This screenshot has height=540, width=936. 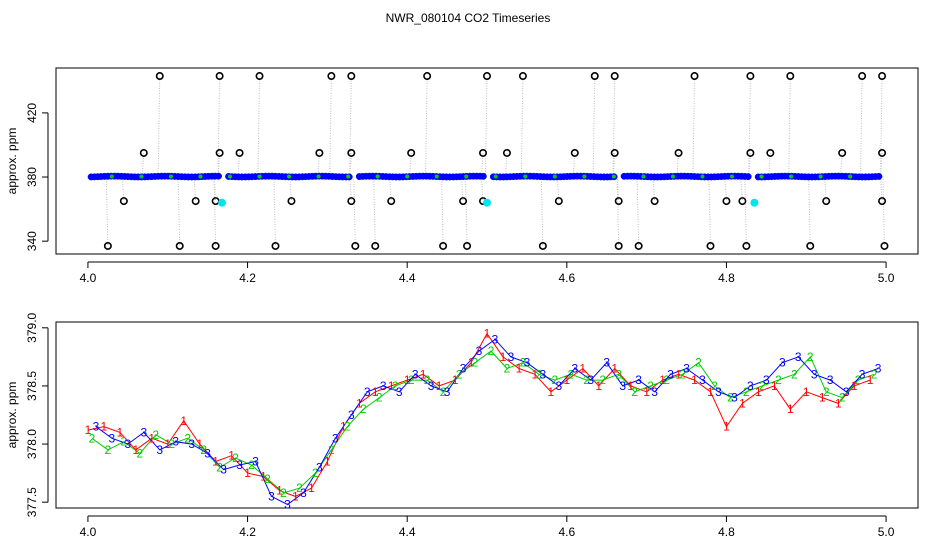 What do you see at coordinates (726, 532) in the screenshot?
I see `x-tick-label: 4.8` at bounding box center [726, 532].